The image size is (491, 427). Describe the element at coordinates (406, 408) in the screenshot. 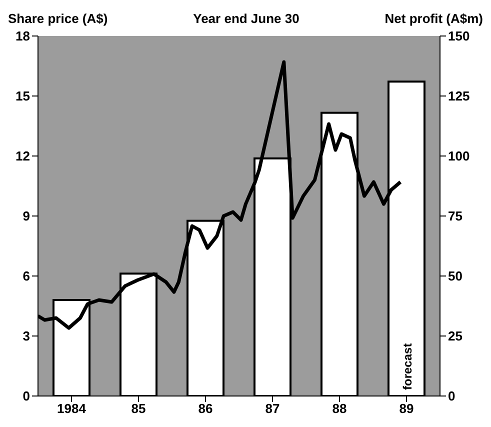

I see `x-tick-label: 89` at that location.